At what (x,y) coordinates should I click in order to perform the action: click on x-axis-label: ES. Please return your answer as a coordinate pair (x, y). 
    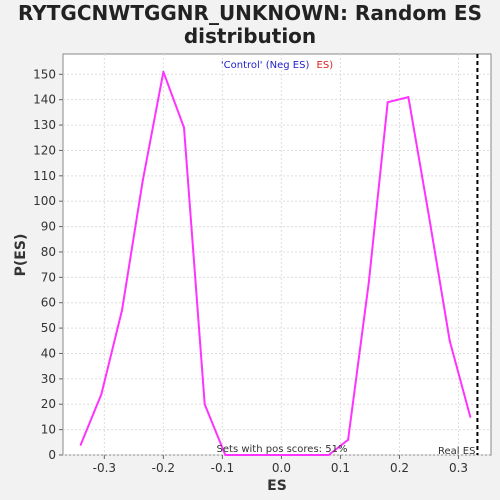
    Looking at the image, I should click on (277, 486).